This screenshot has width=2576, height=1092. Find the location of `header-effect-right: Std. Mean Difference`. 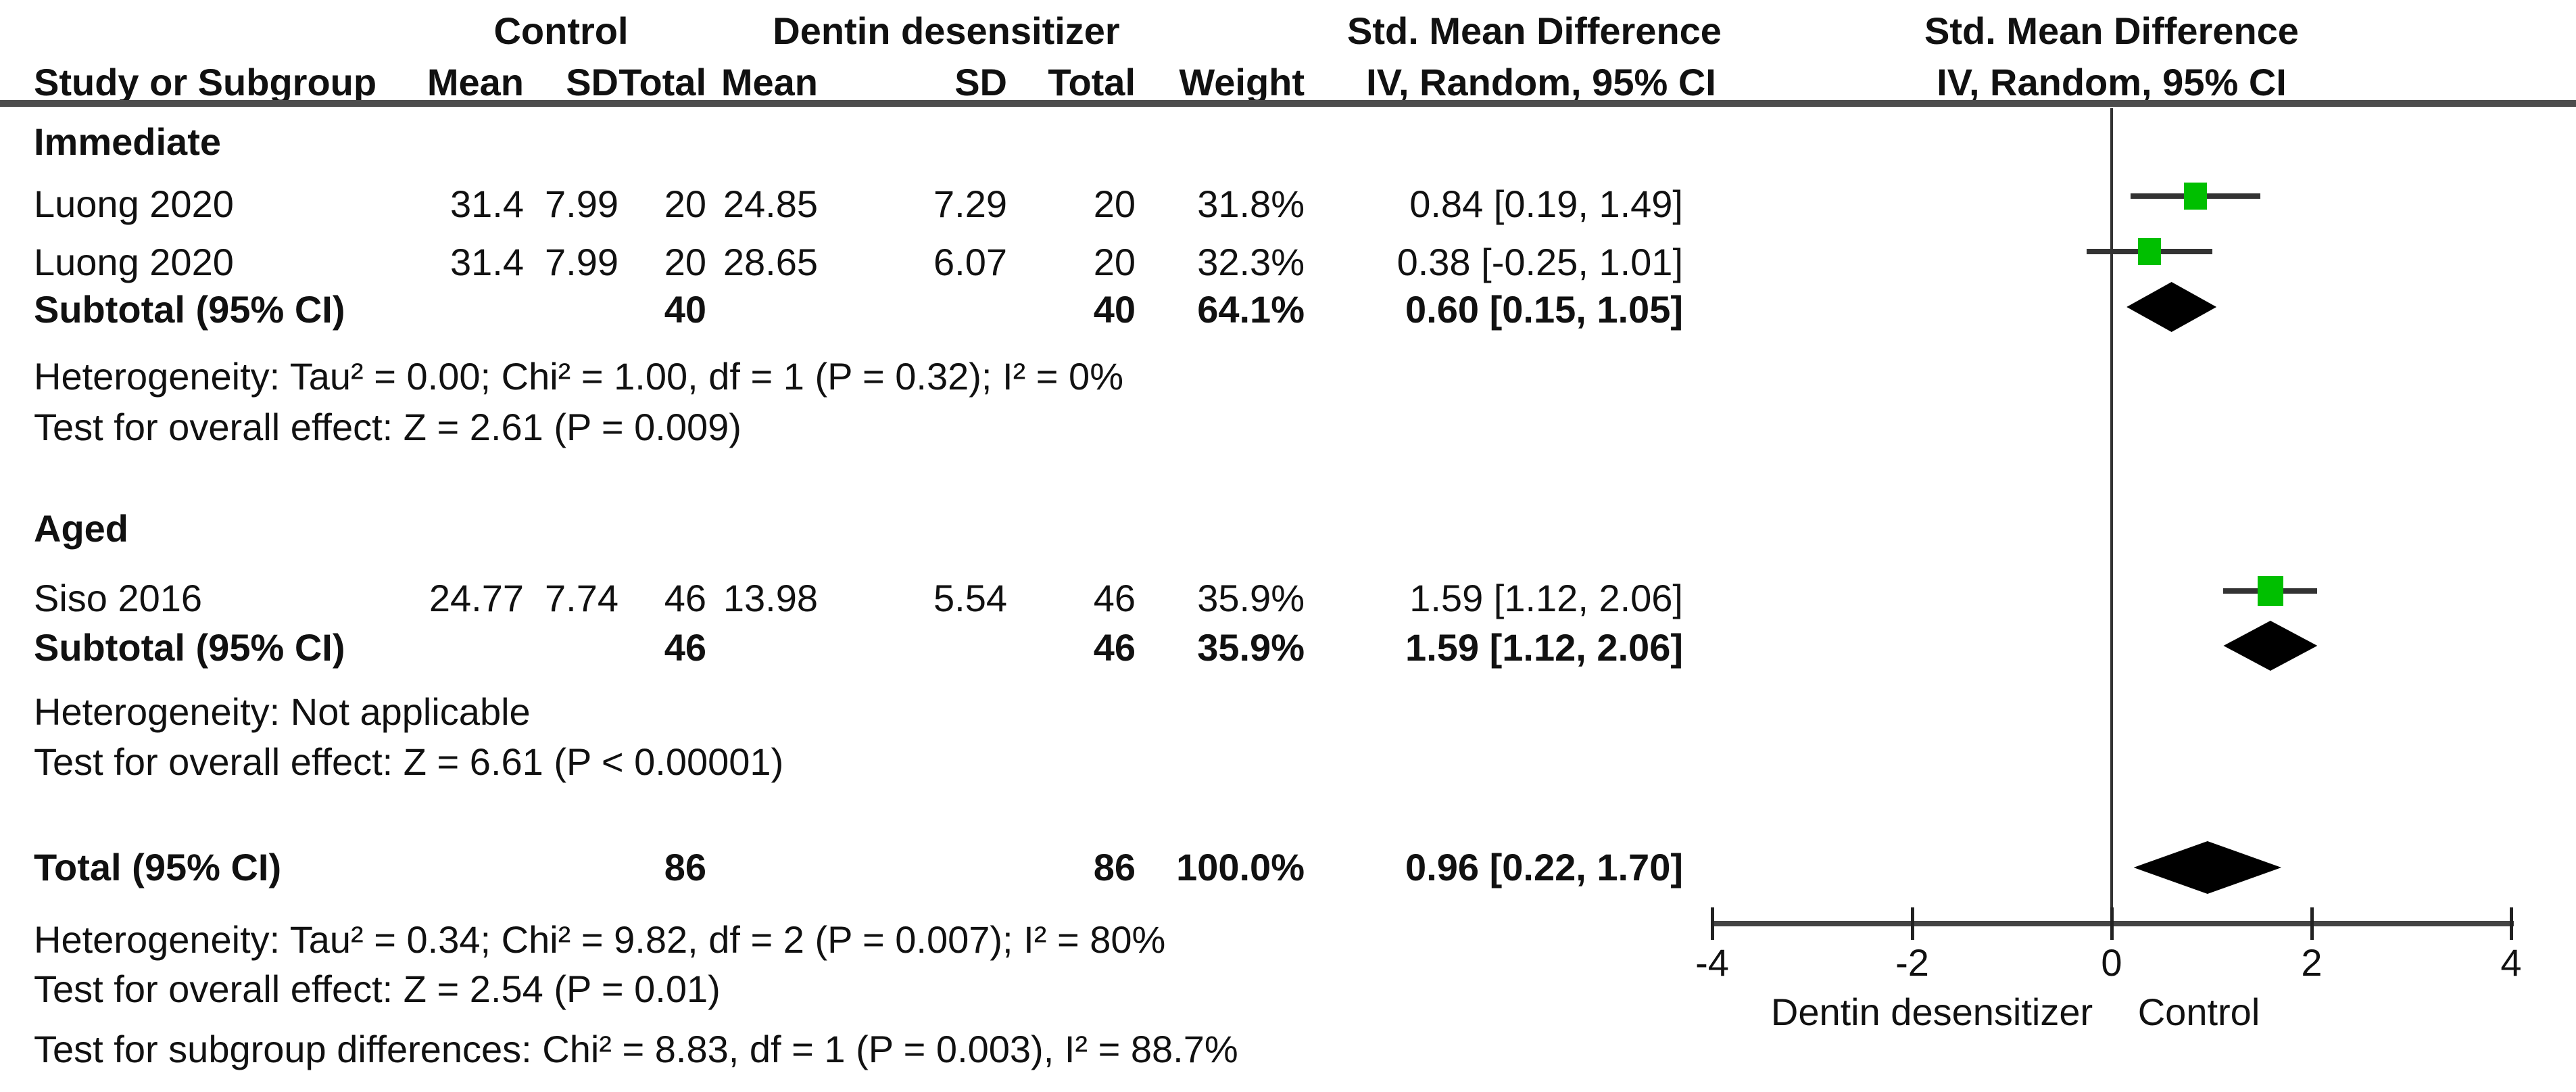

header-effect-right: Std. Mean Difference is located at coordinates (2111, 30).